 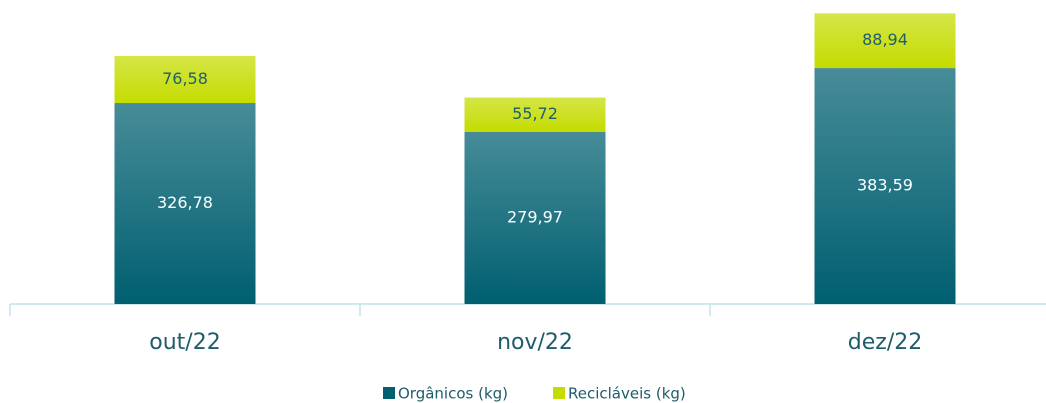 I want to click on data-label: 55,72, so click(x=535, y=113).